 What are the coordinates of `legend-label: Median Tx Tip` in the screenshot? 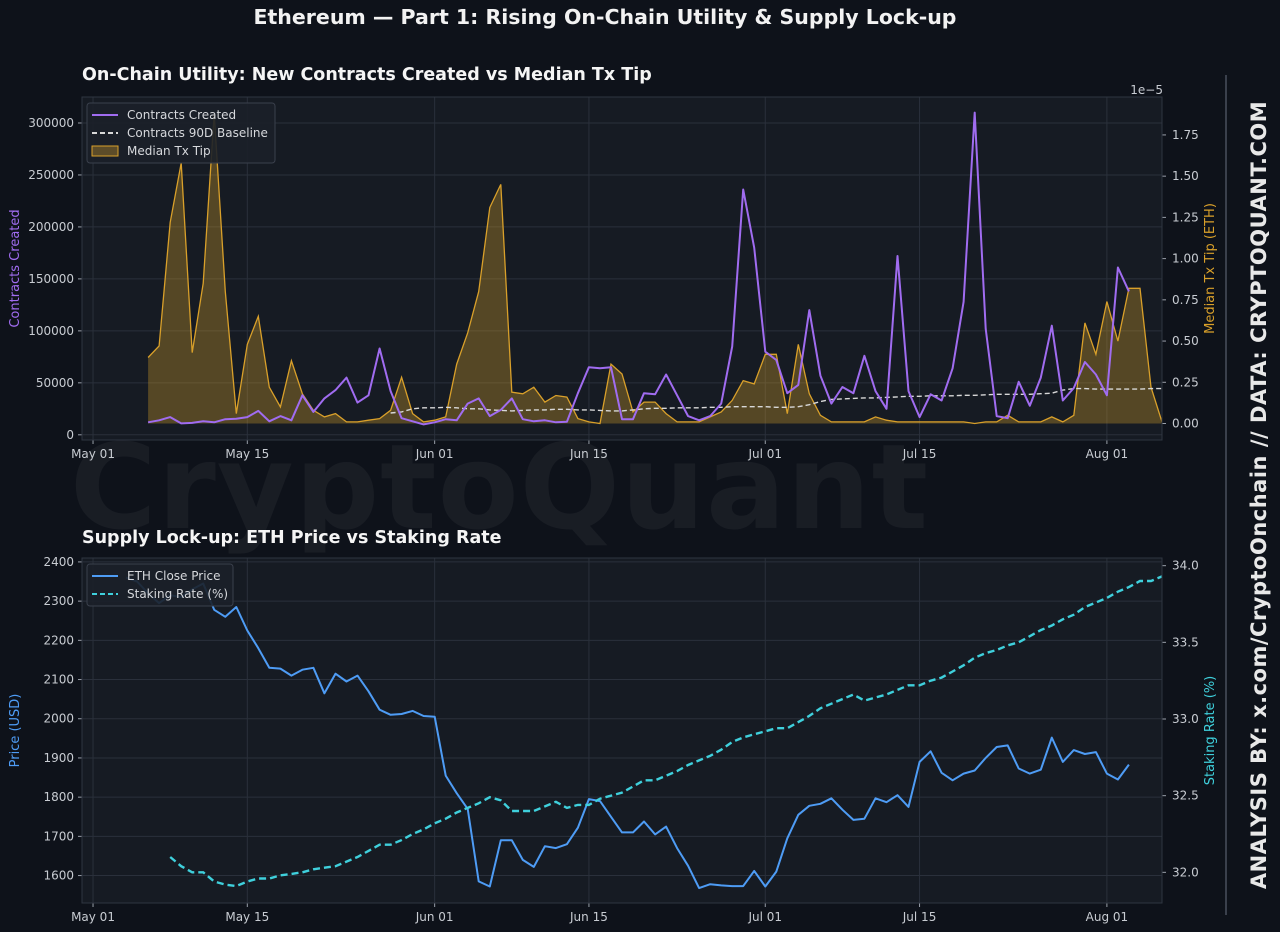 It's located at (169, 151).